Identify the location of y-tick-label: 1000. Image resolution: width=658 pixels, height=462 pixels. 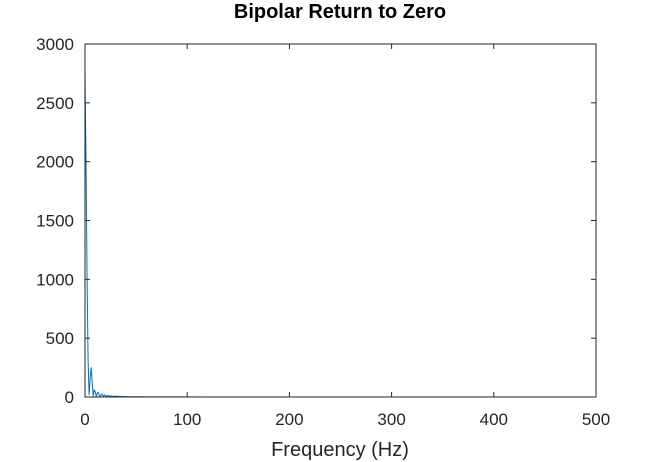
(55, 279).